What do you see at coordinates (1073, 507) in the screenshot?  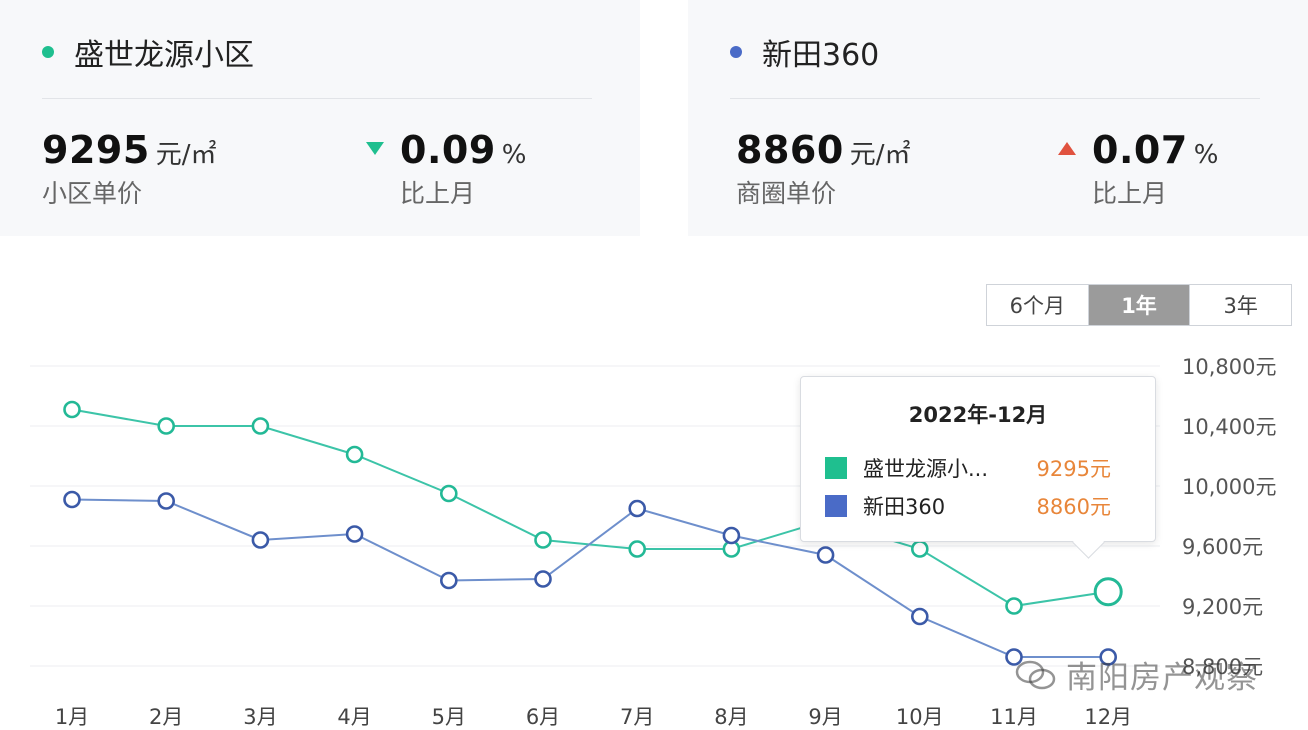 I see `tooltip-district-value: 8860元` at bounding box center [1073, 507].